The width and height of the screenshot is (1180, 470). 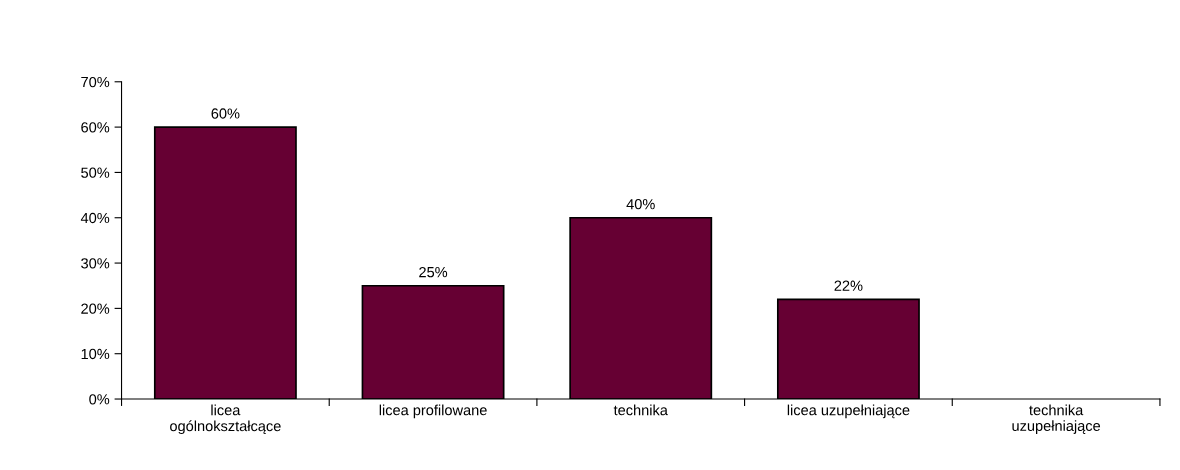 I want to click on data-label: 40%, so click(x=640, y=204).